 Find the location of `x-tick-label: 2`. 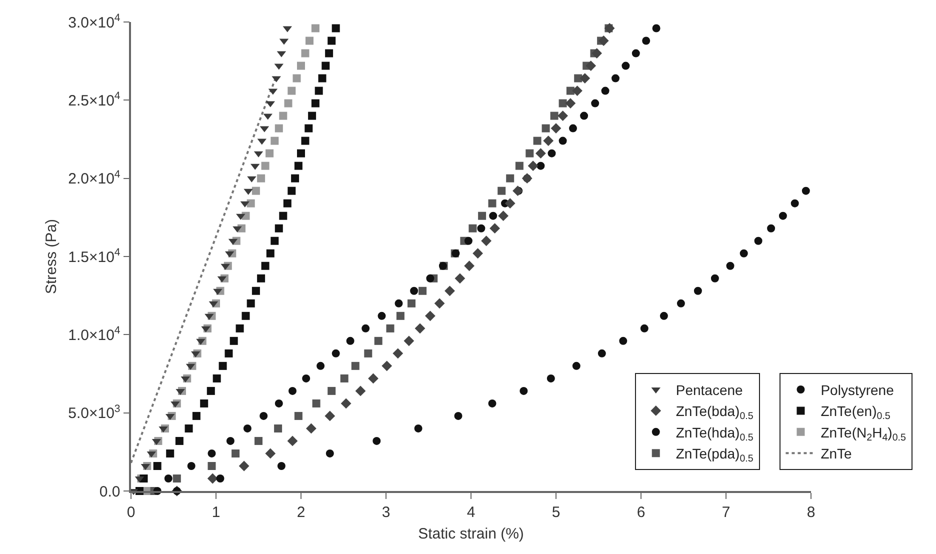

x-tick-label: 2 is located at coordinates (301, 512).